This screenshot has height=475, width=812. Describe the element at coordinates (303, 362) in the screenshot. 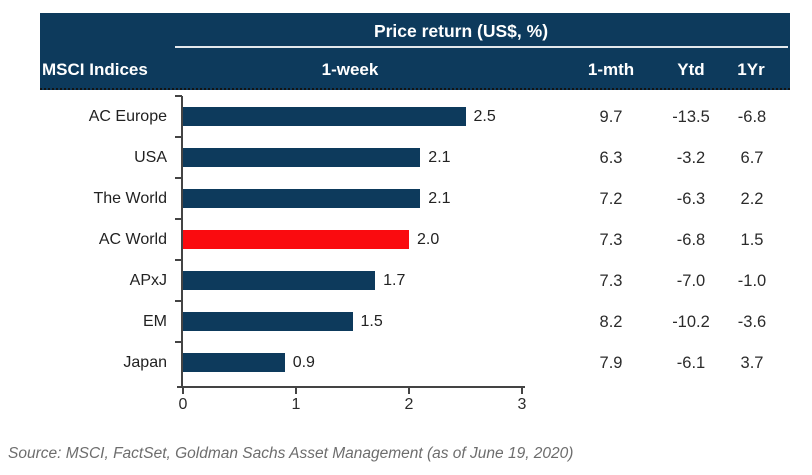

I see `bar-value-label: 0.9` at that location.